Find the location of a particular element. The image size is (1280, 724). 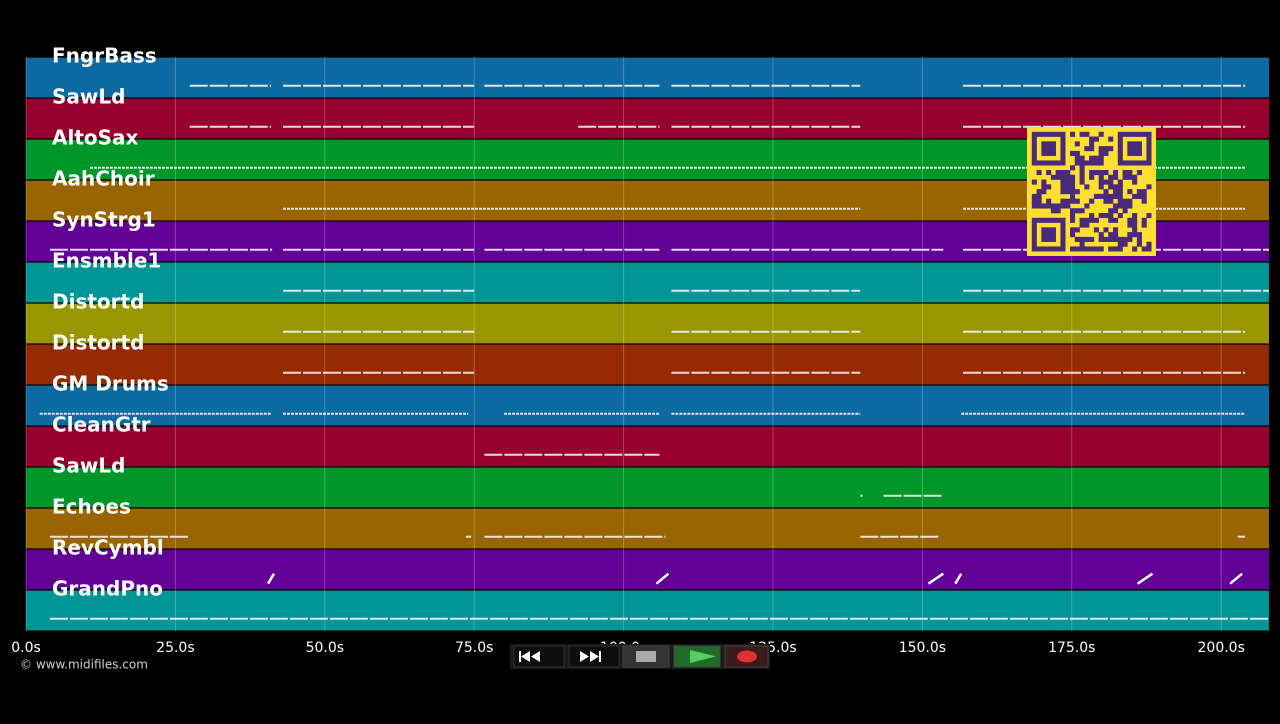

forward-icon is located at coordinates (589, 656).